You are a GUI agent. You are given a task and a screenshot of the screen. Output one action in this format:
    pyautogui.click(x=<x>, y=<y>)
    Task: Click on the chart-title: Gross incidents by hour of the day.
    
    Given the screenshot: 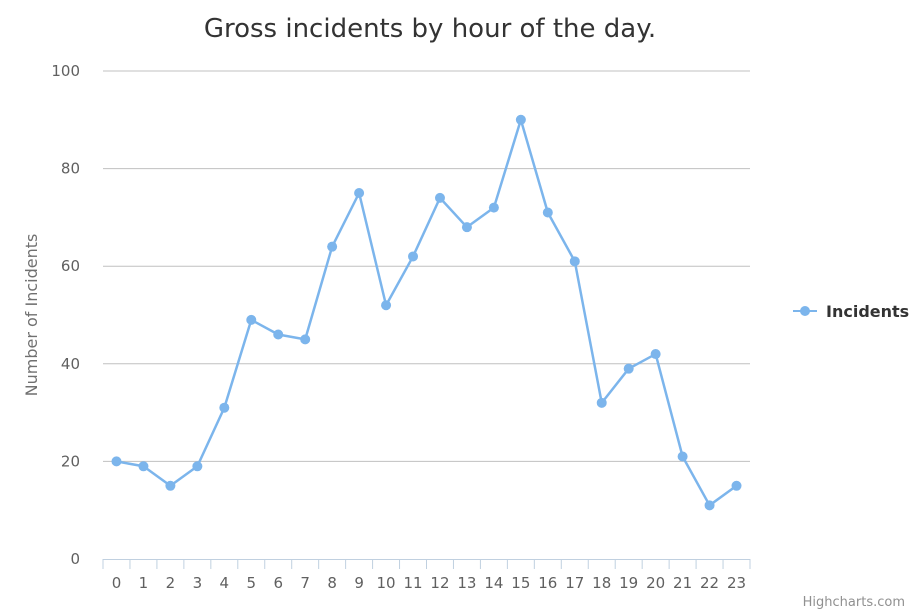 What is the action you would take?
    pyautogui.click(x=430, y=29)
    